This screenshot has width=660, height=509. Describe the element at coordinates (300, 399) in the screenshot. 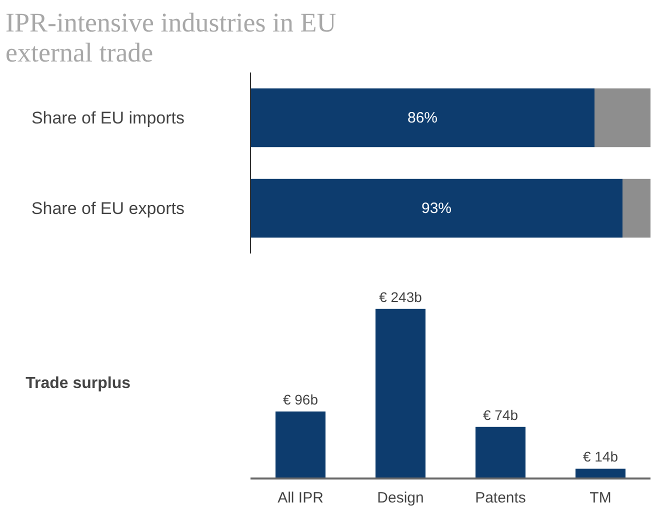

I see `data-label: € 96b` at that location.